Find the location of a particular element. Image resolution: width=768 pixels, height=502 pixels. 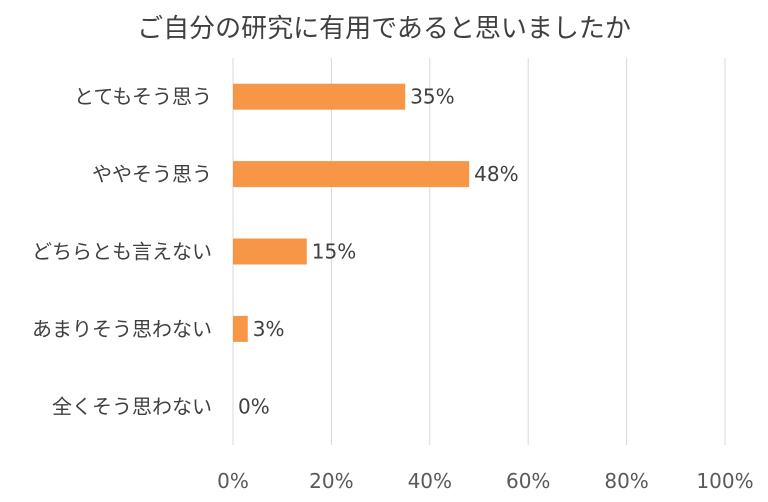

x-tick-label: 20% is located at coordinates (331, 481).